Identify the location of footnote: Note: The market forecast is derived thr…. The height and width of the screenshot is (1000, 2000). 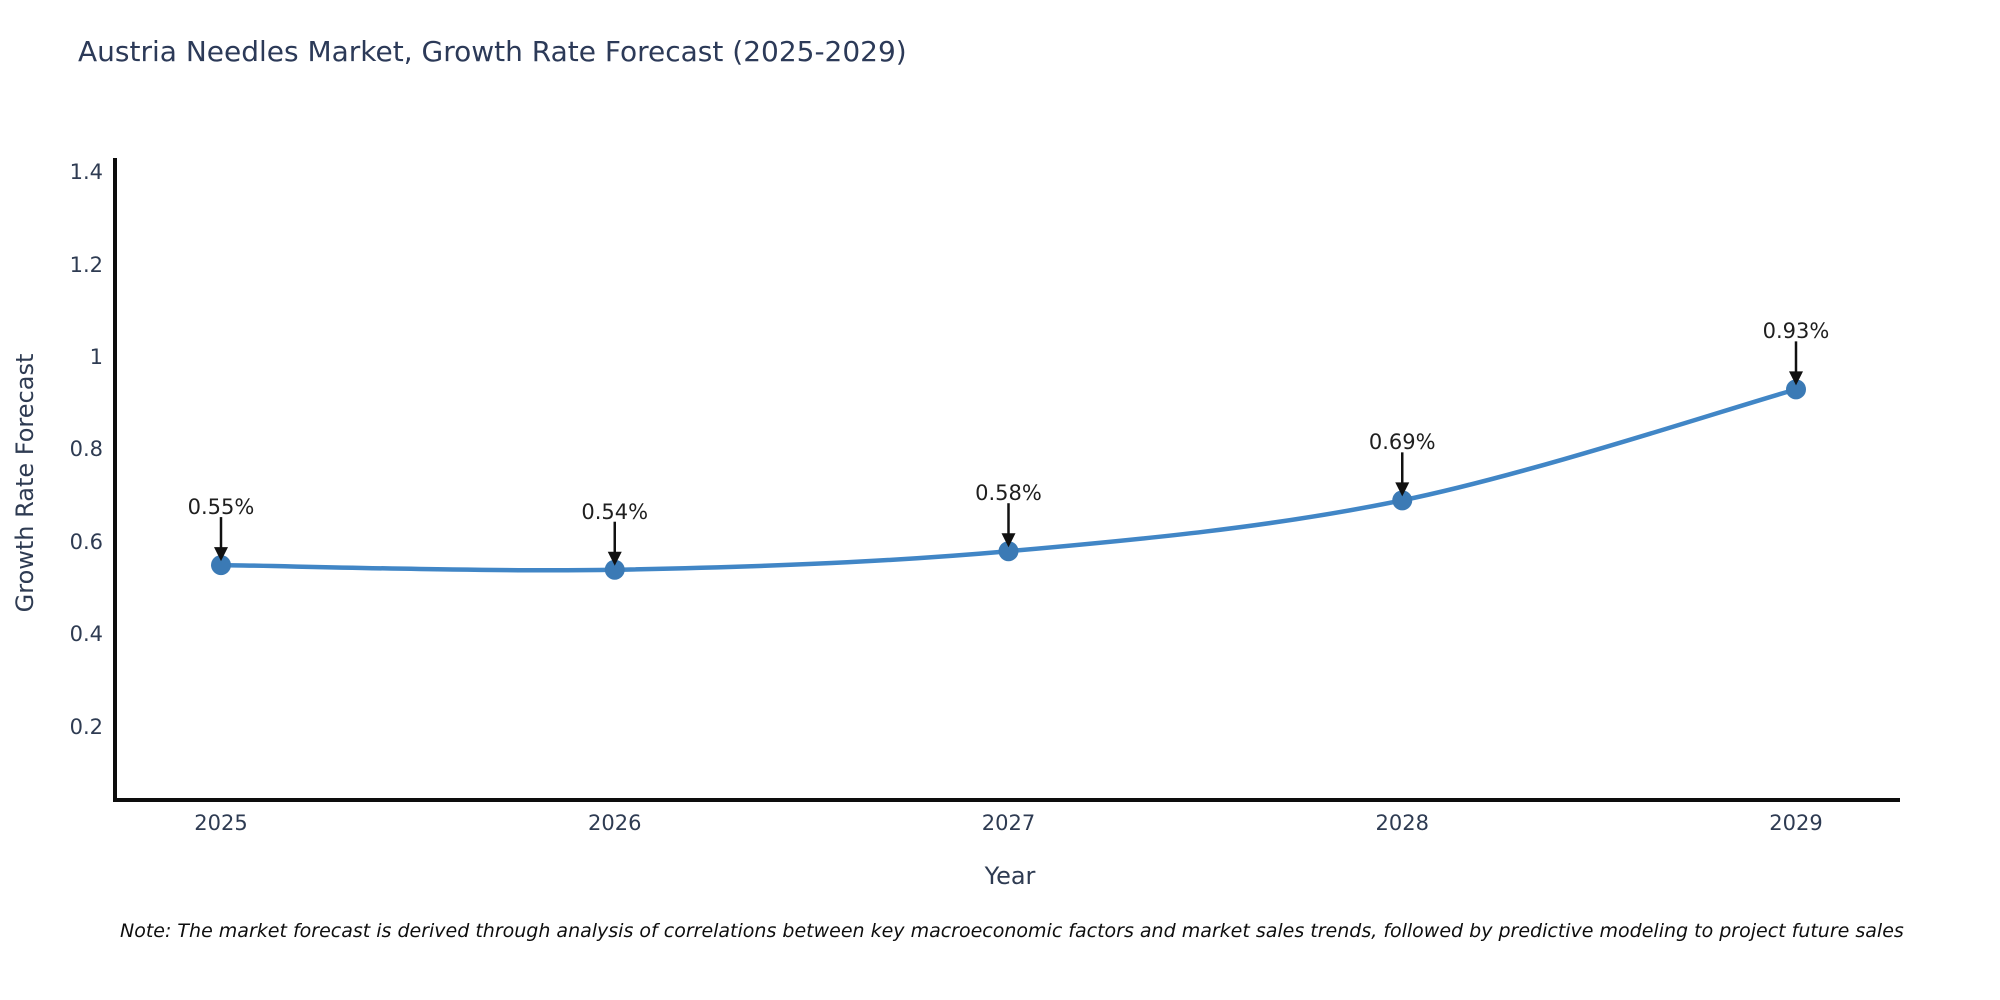
(1012, 931).